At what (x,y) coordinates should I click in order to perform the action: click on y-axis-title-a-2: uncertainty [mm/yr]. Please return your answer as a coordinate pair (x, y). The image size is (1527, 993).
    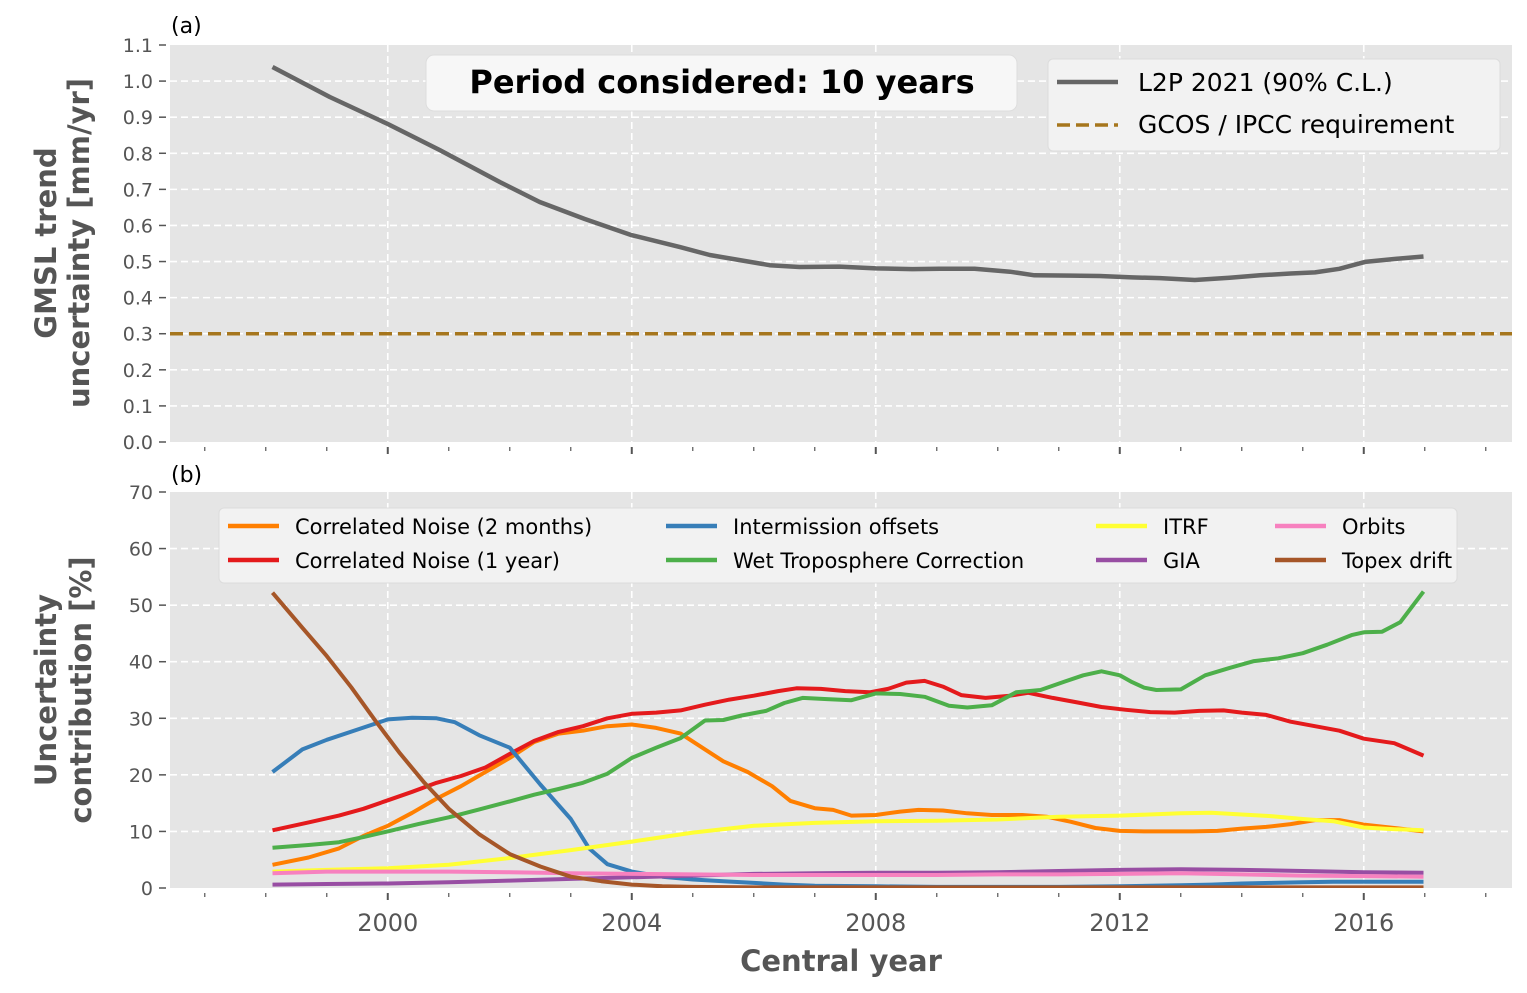
    Looking at the image, I should click on (79, 243).